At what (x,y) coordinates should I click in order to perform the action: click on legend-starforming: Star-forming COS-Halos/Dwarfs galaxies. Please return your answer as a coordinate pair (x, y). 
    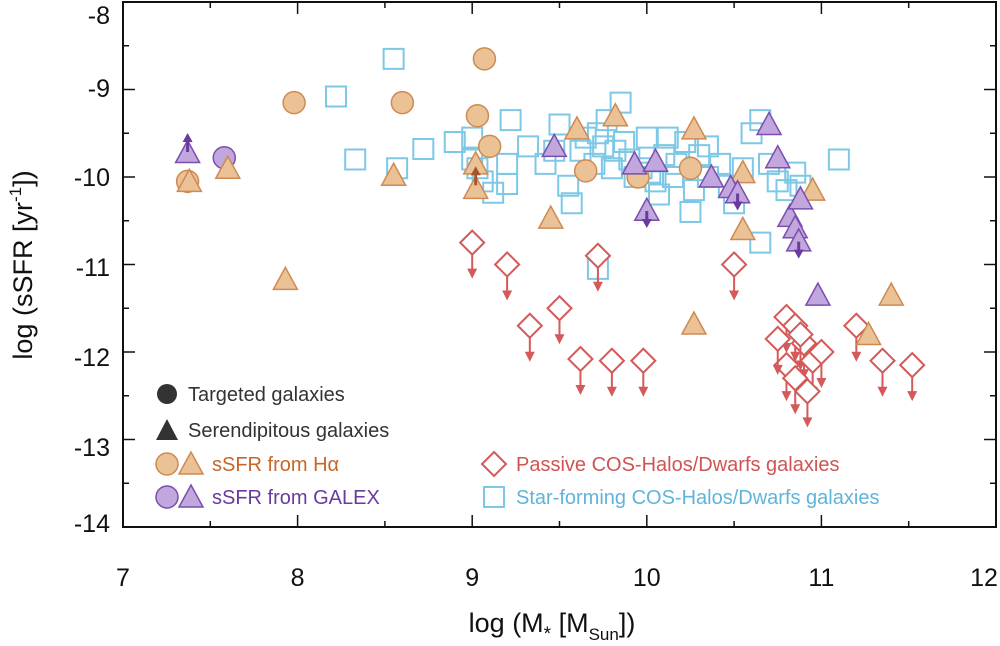
    Looking at the image, I should click on (697, 498).